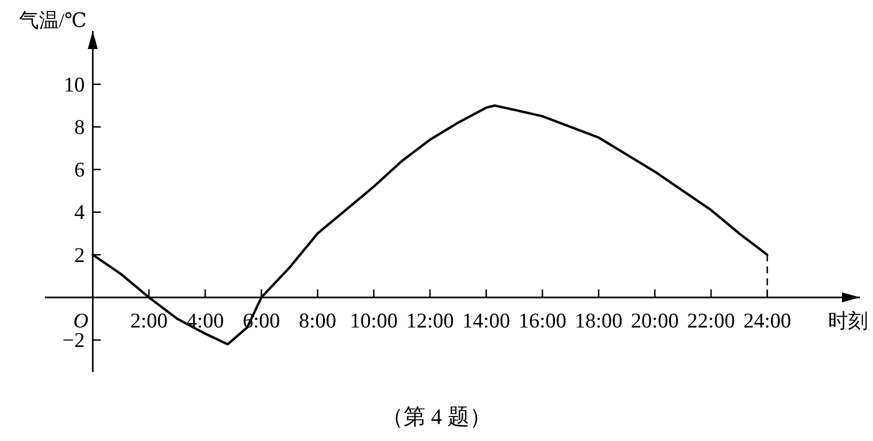  I want to click on xlabel: 时刻, so click(848, 321).